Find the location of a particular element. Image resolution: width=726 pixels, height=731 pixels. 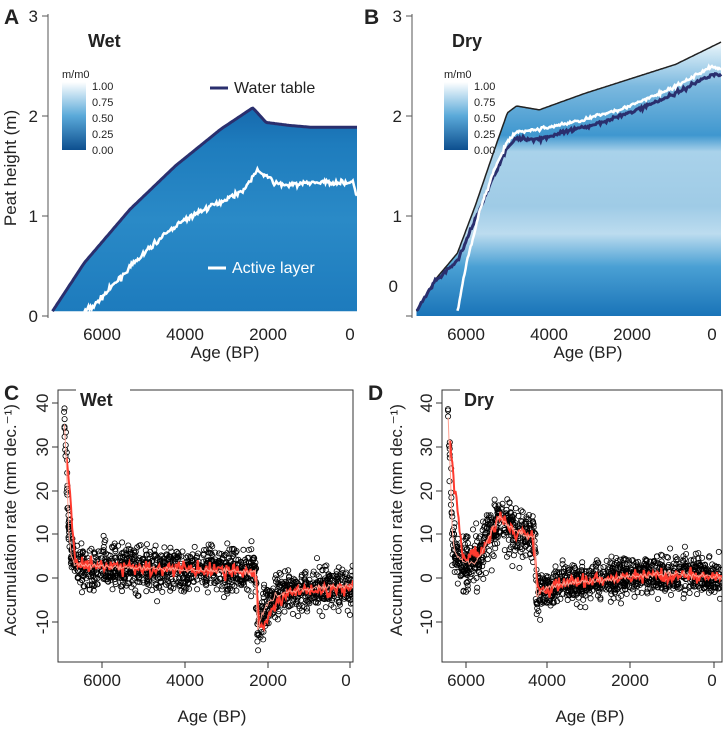

panel-d-ytick-neg10: -10 is located at coordinates (426, 622).